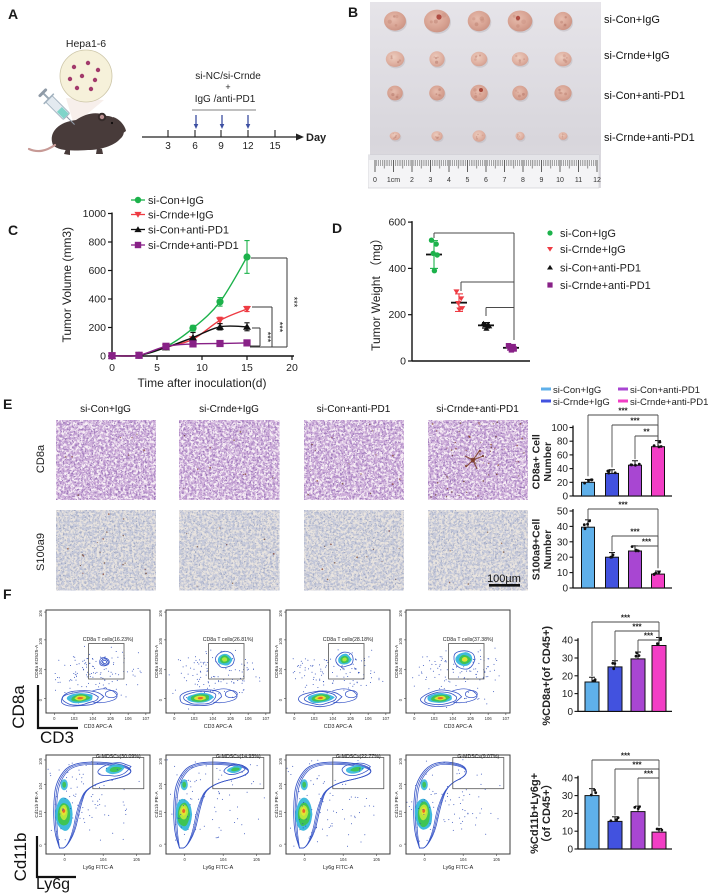 This screenshot has height=894, width=713. What do you see at coordinates (542, 180) in the screenshot?
I see `svg-text: 9` at bounding box center [542, 180].